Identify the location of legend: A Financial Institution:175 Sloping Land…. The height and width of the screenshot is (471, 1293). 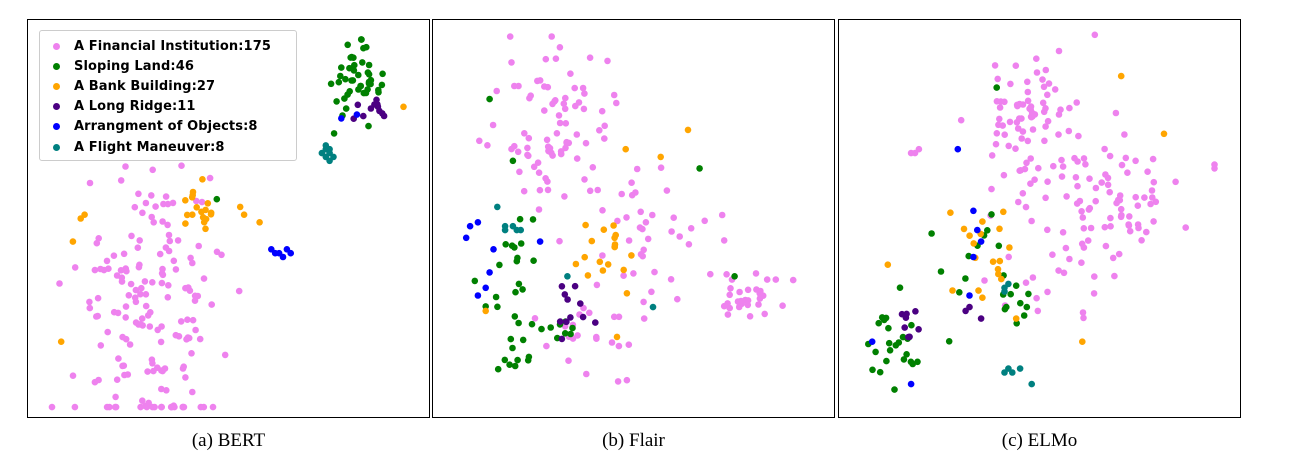
(168, 95).